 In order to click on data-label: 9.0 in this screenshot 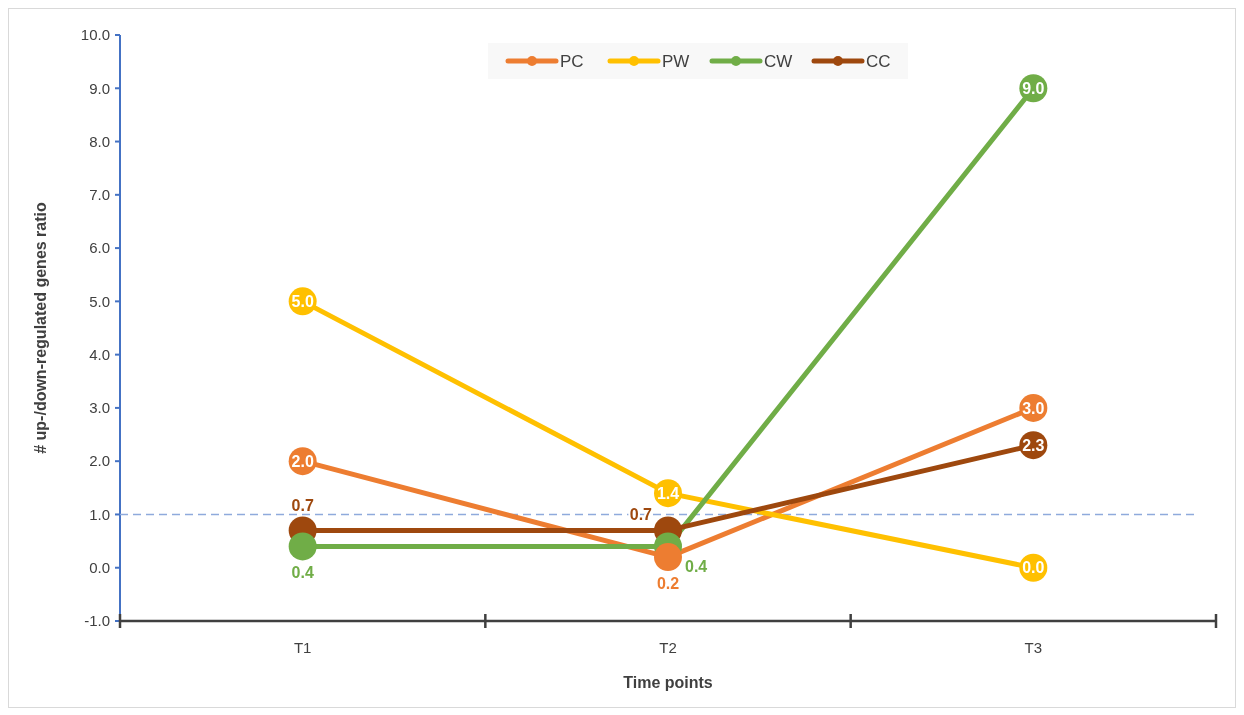, I will do `click(1033, 88)`.